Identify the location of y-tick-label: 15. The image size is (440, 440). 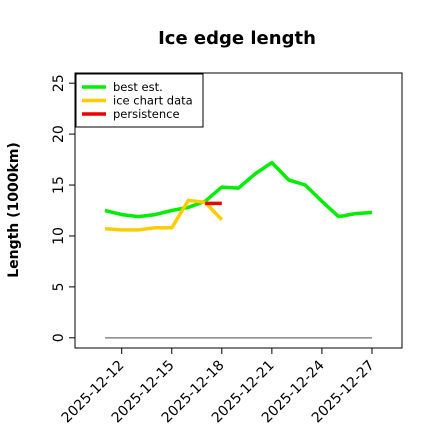
(59, 185).